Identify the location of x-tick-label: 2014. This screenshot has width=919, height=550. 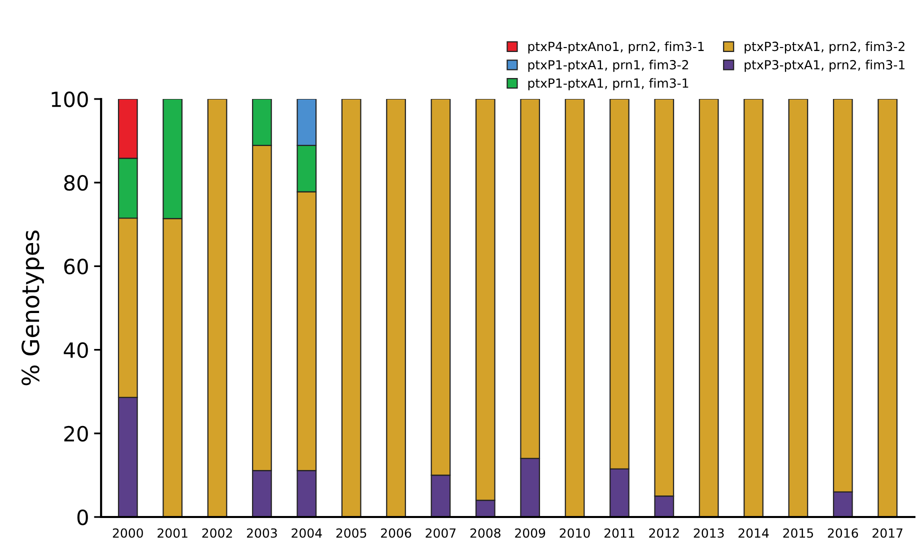
(753, 533).